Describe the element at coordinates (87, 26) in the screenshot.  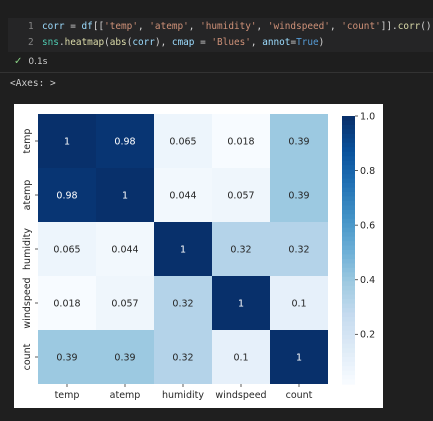
I see `code-token: df` at that location.